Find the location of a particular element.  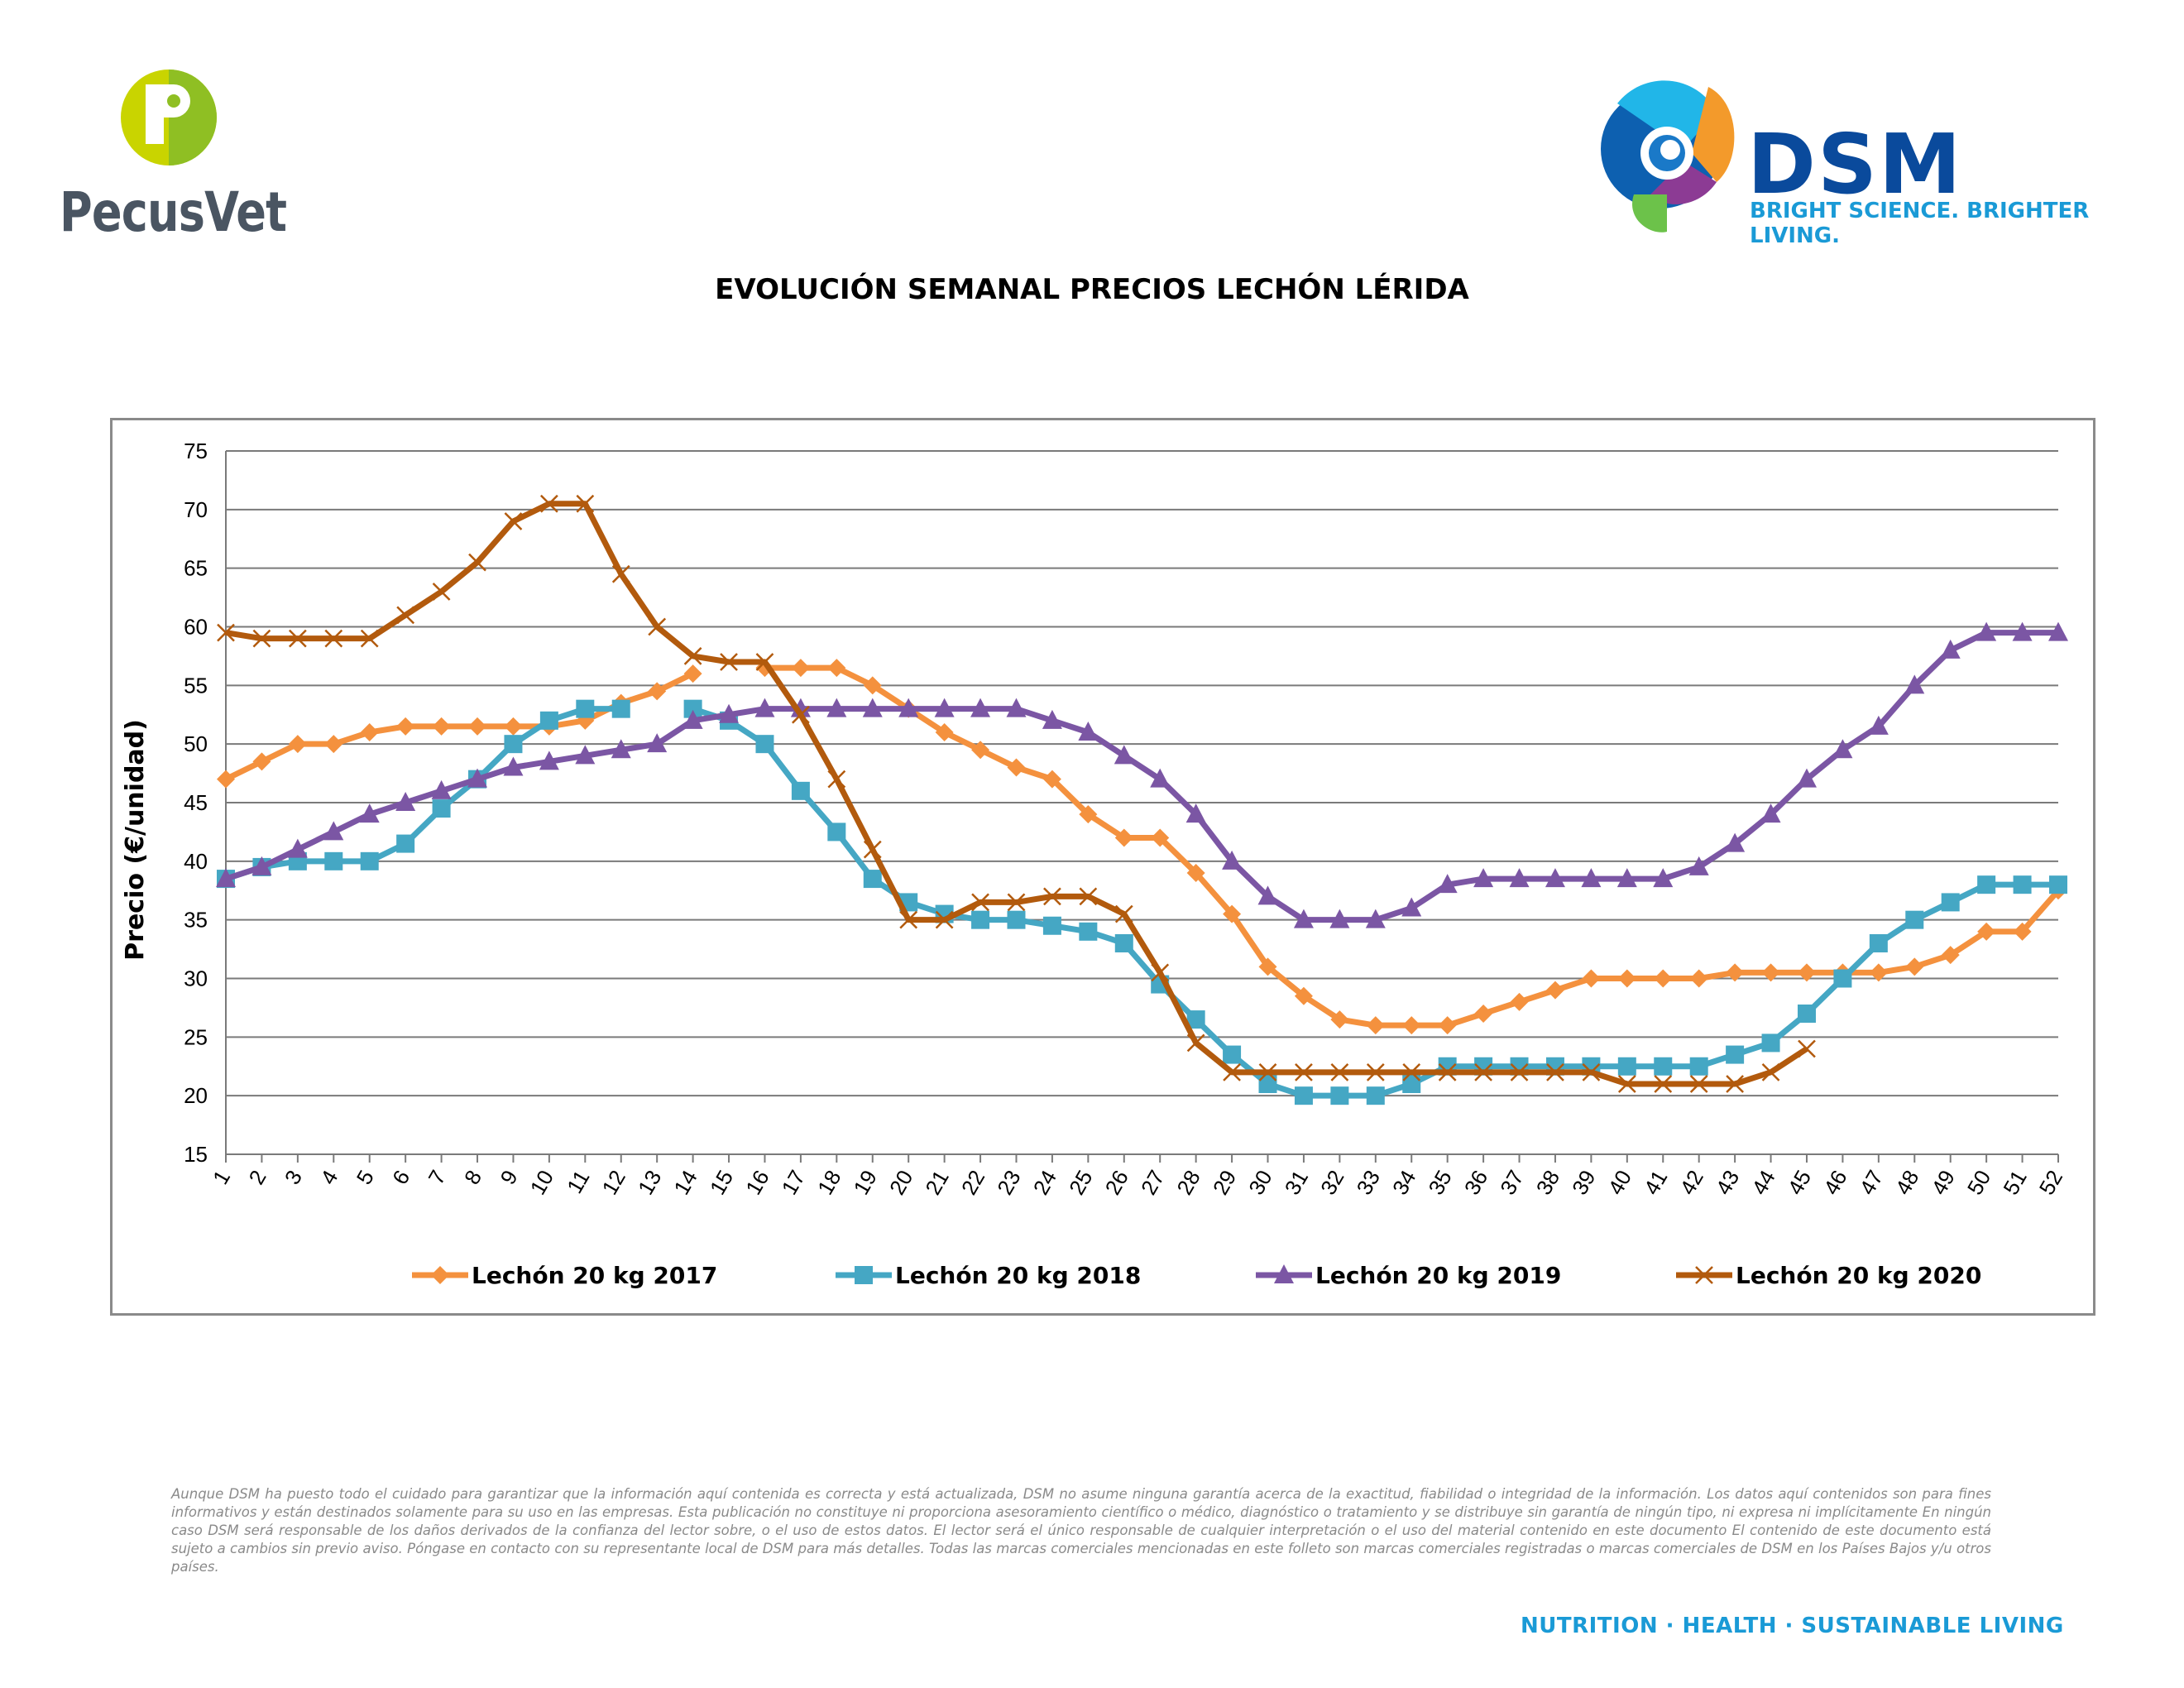

x-tick-label: 4 is located at coordinates (328, 1177).